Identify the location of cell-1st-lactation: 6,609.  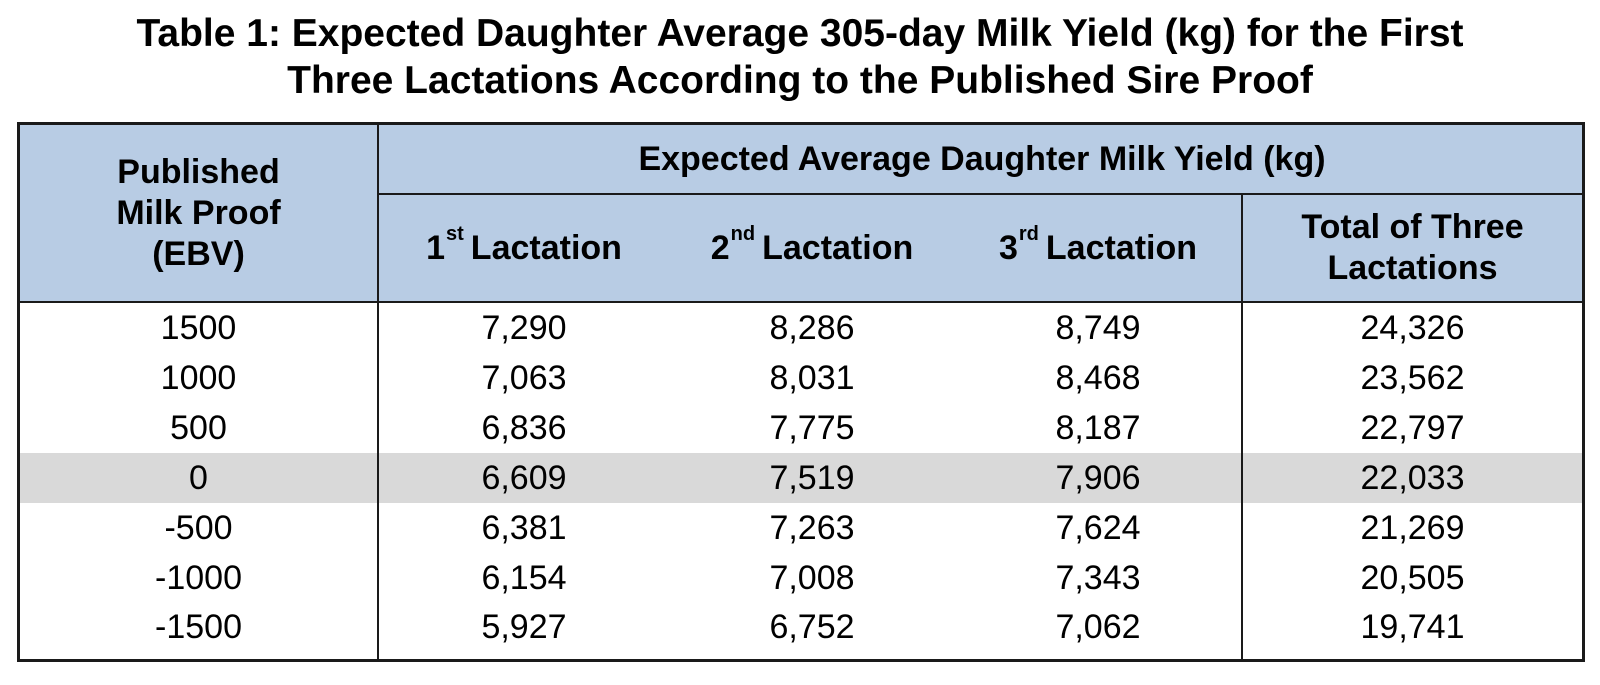
(524, 477).